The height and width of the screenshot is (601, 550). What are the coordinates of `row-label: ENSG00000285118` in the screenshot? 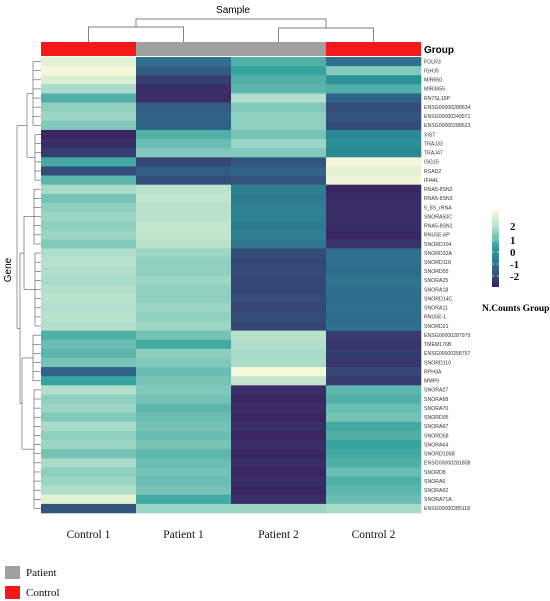 It's located at (447, 509).